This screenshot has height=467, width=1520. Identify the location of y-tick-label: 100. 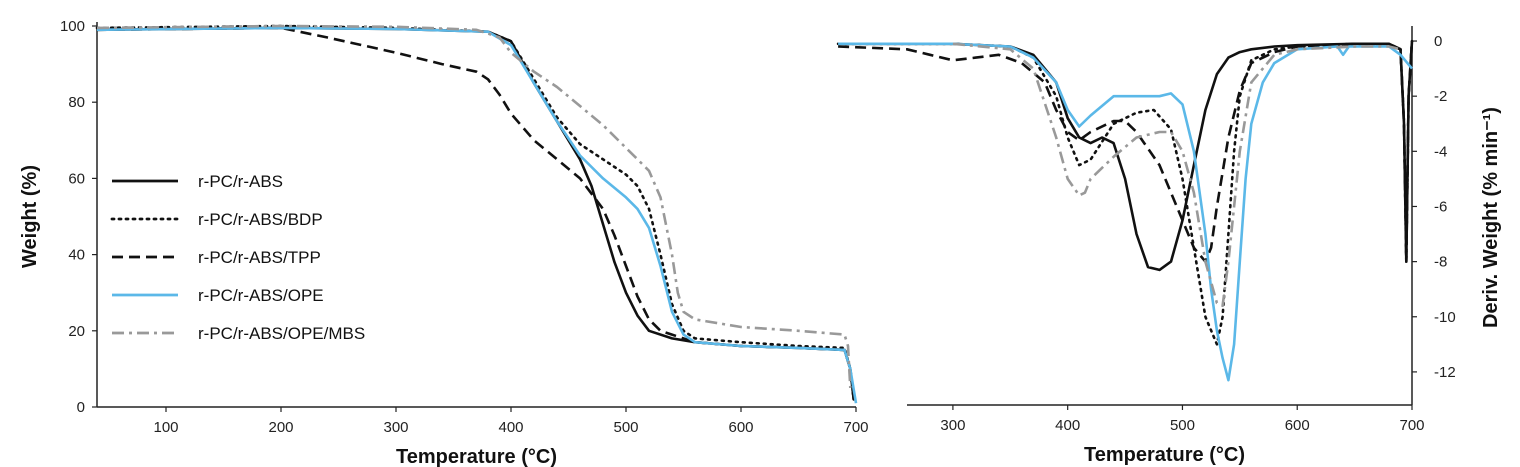
(72, 26).